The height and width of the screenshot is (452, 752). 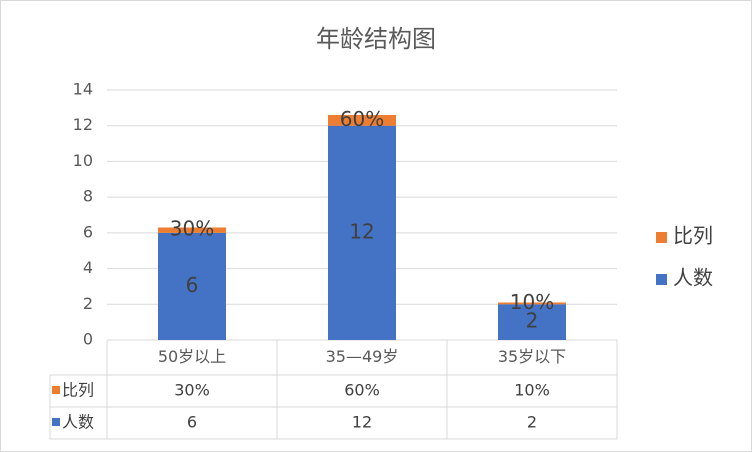 I want to click on x-tick-label: 35—49岁, so click(x=362, y=356).